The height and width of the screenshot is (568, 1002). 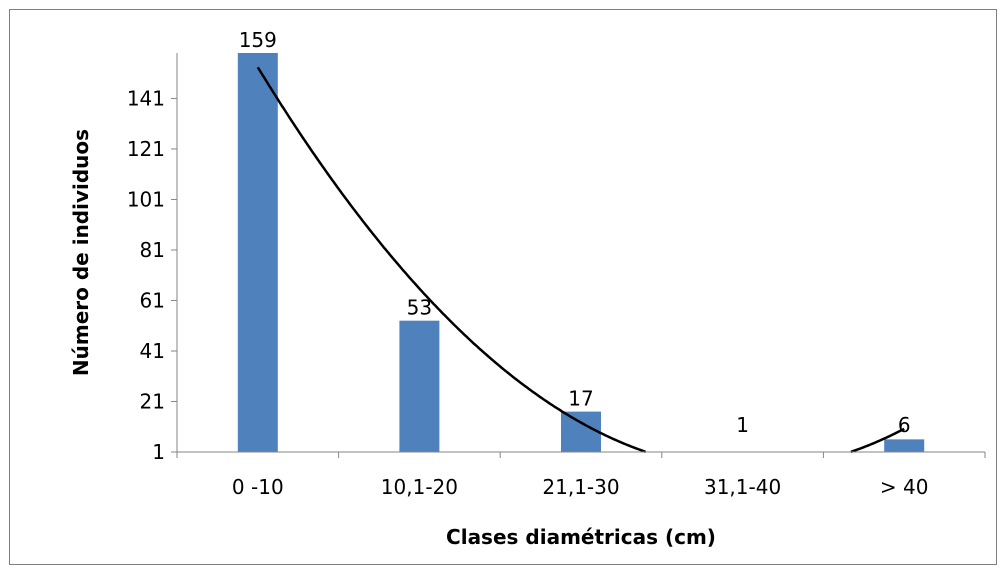 What do you see at coordinates (877, 440) in the screenshot?
I see `trendline-segment` at bounding box center [877, 440].